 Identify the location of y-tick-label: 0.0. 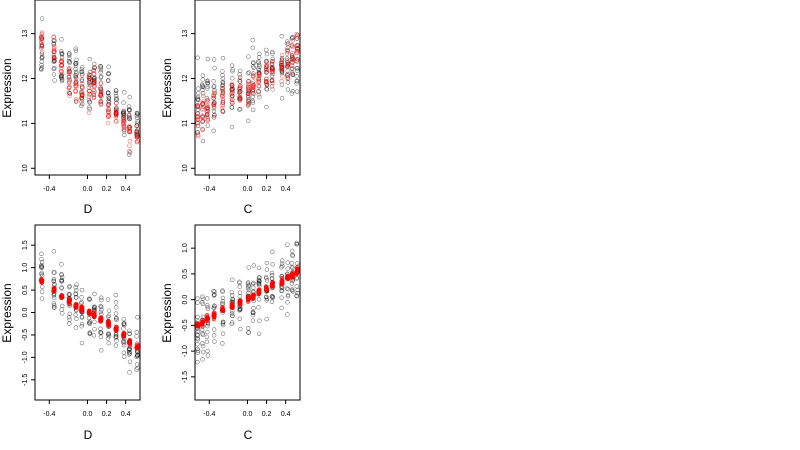
(25, 313).